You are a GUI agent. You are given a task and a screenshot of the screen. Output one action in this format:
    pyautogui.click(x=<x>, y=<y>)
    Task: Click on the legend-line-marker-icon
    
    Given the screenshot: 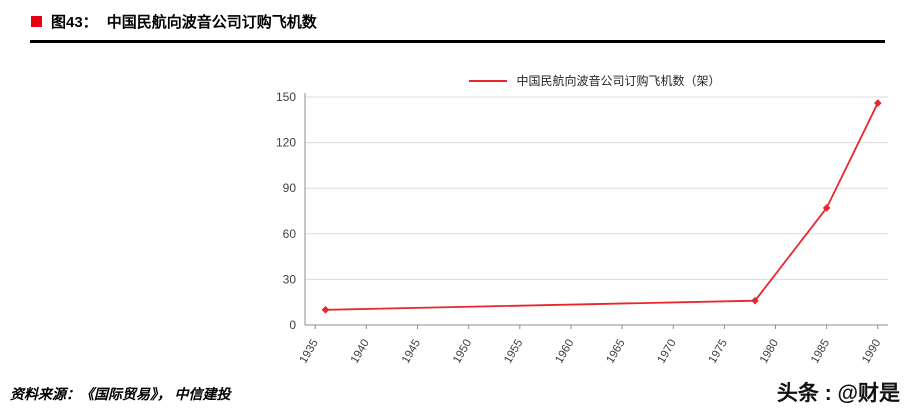 What is the action you would take?
    pyautogui.click(x=488, y=80)
    